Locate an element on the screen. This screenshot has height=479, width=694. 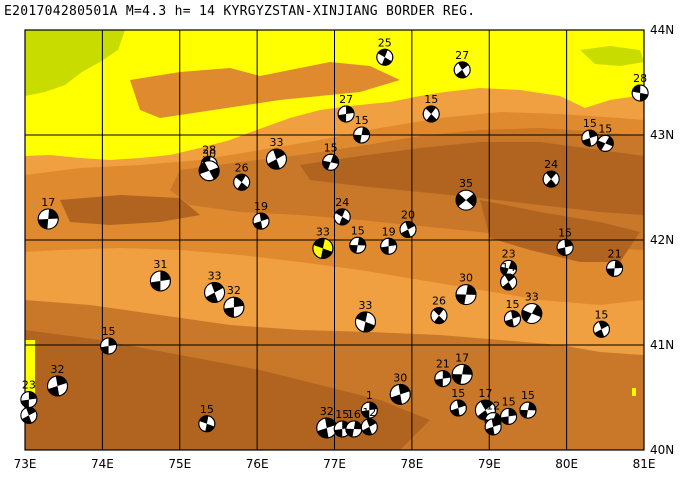
focal-mechanism: 12 is located at coordinates (369, 421).